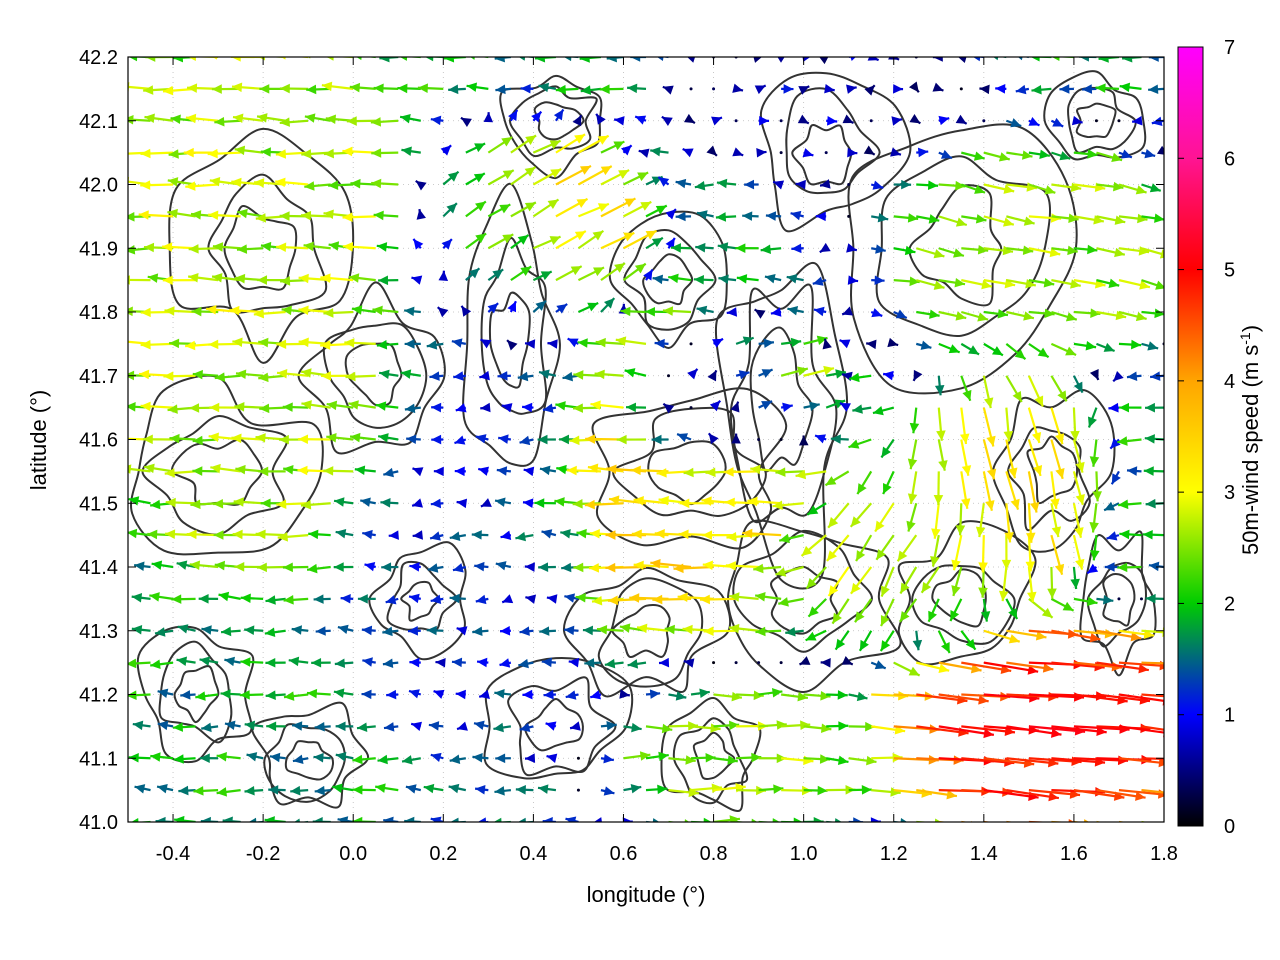  What do you see at coordinates (1229, 716) in the screenshot?
I see `colorbar-tick-label: 1` at bounding box center [1229, 716].